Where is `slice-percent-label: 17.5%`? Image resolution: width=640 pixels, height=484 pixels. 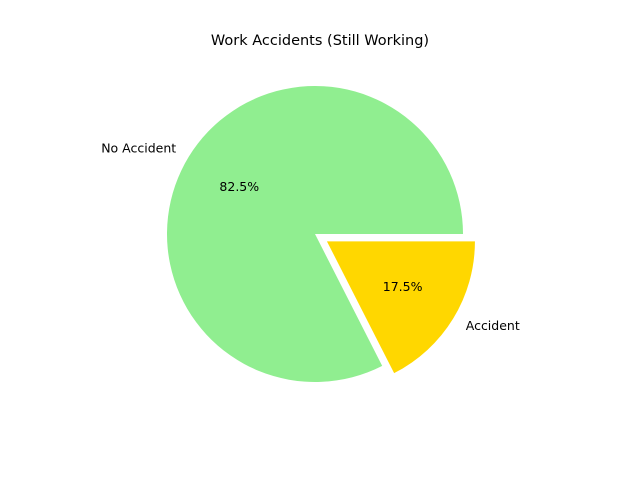 slice-percent-label: 17.5% is located at coordinates (403, 286).